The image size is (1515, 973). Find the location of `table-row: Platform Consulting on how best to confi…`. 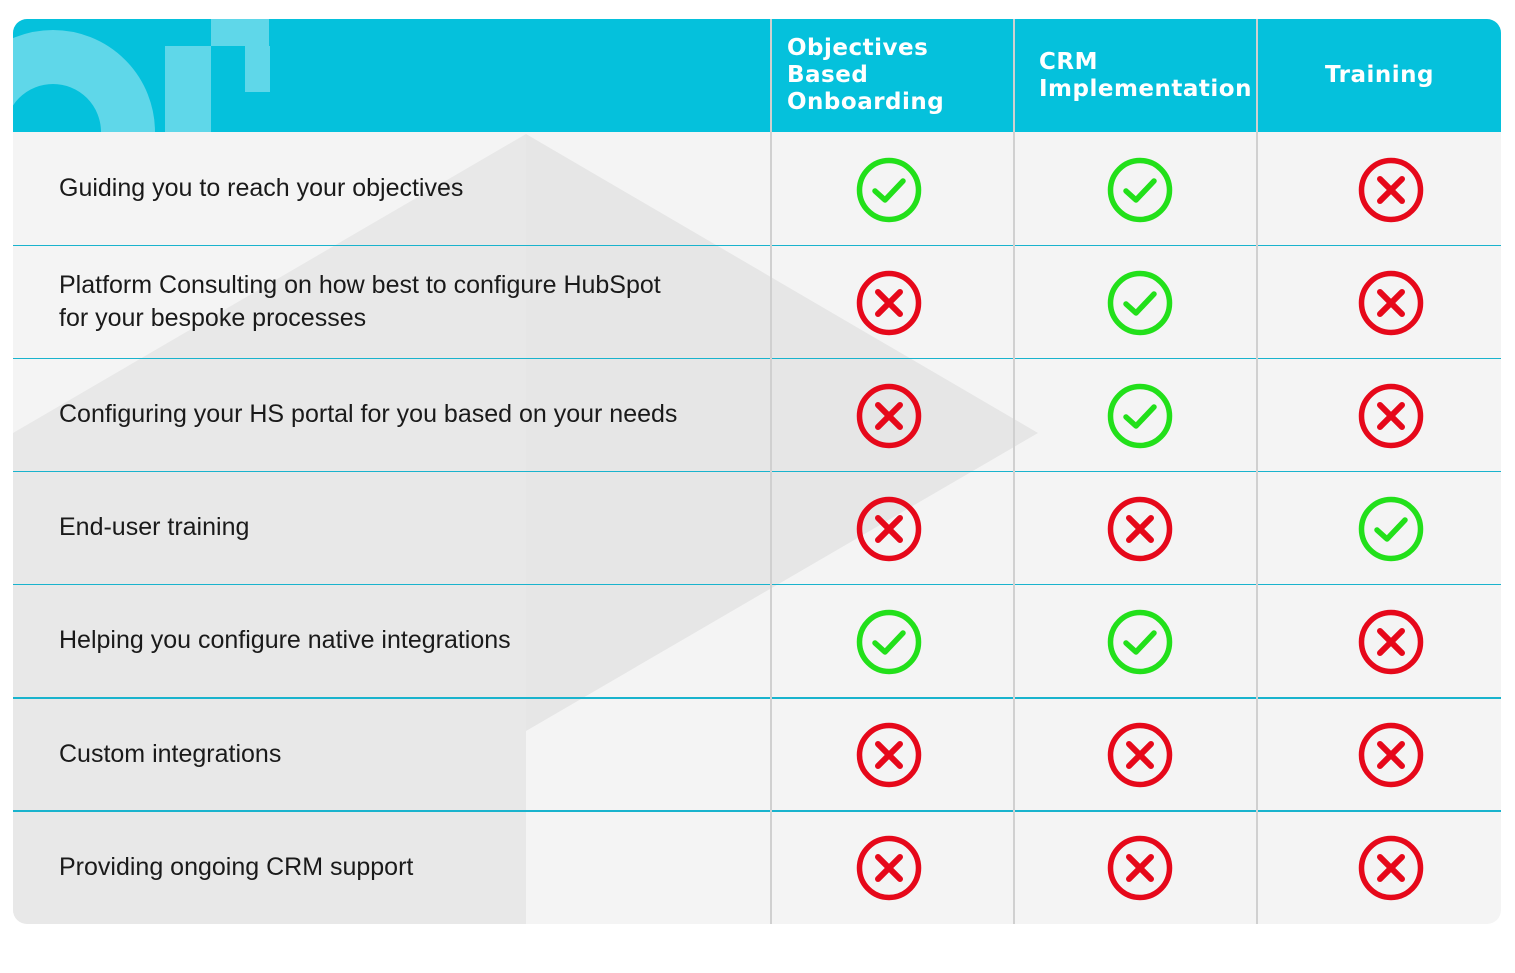

table-row: Platform Consulting on how best to confi… is located at coordinates (757, 301).